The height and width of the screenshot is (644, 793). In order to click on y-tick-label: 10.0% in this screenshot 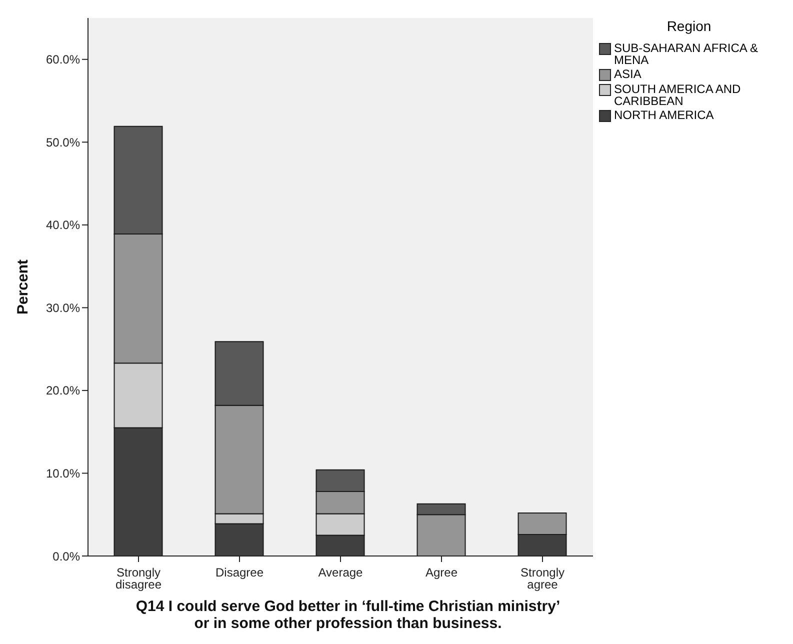, I will do `click(63, 473)`.